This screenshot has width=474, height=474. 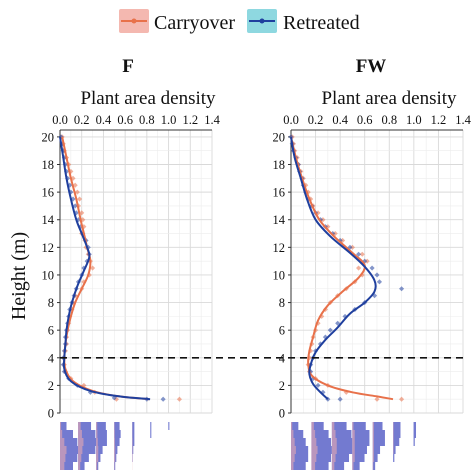 I want to click on legend-label-carryover: Carryover, so click(x=194, y=23).